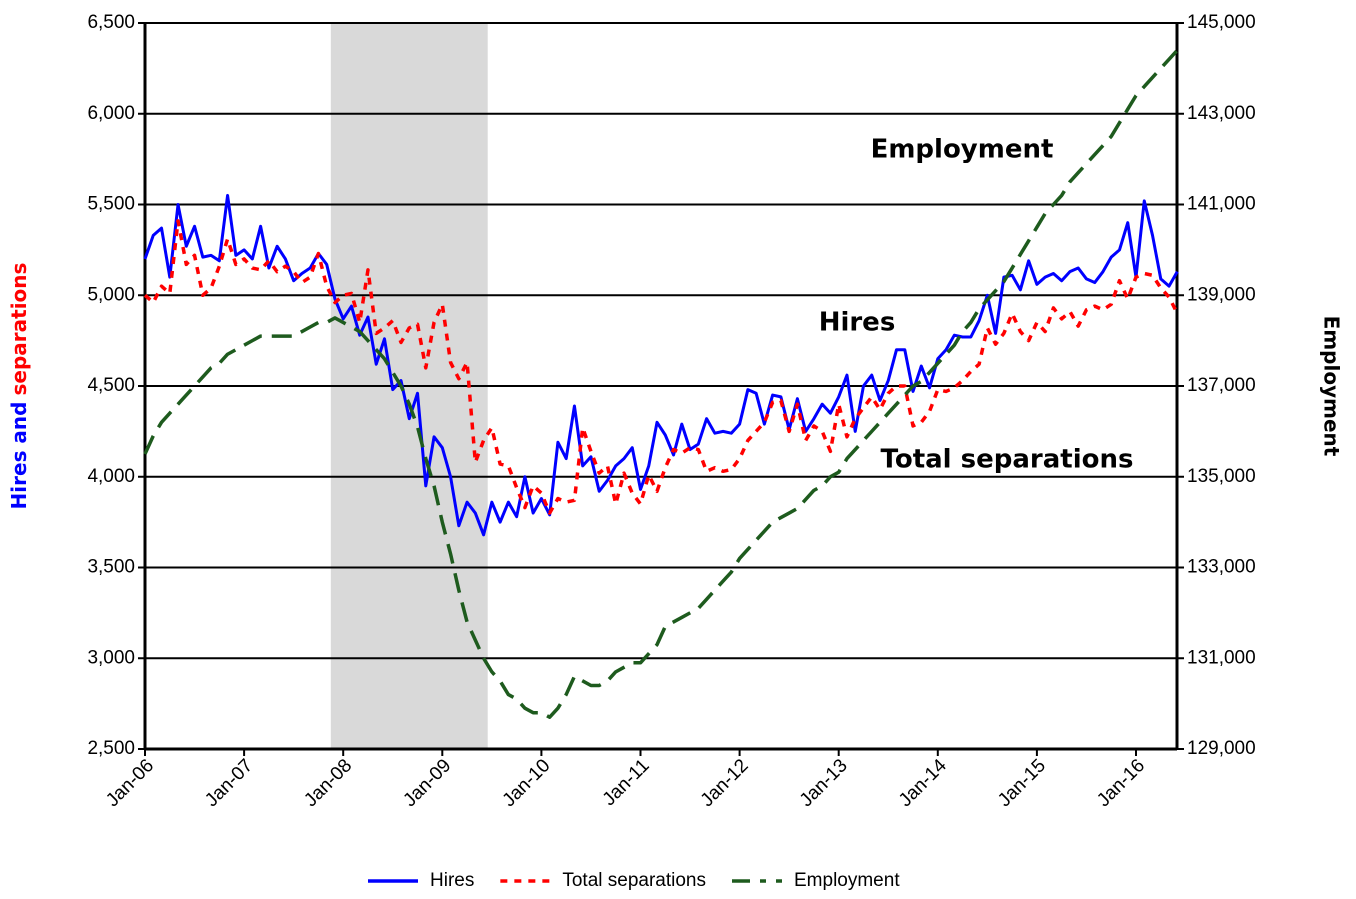 Image resolution: width=1356 pixels, height=899 pixels. Describe the element at coordinates (527, 783) in the screenshot. I see `x-tick-label: Jan-10` at that location.